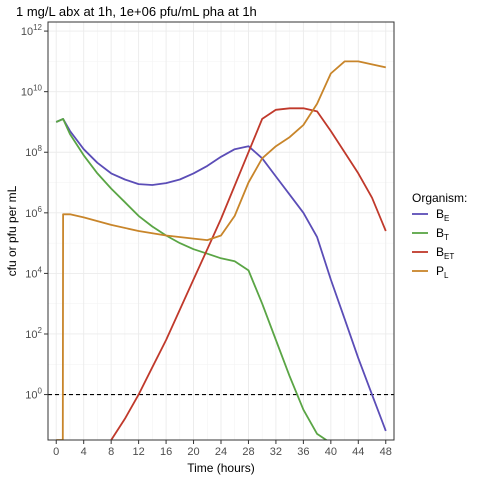 The image size is (480, 480). I want to click on y-axis: 10⁰ 10² 10⁴ 10⁶ 10⁸ 10¹⁰ 10¹², so click(34, 212).